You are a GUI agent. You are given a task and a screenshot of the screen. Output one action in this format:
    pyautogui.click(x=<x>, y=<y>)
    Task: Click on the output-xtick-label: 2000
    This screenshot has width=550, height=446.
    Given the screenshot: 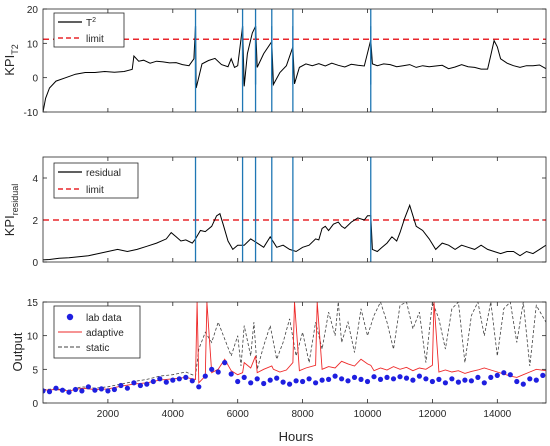 What is the action you would take?
    pyautogui.click(x=108, y=414)
    